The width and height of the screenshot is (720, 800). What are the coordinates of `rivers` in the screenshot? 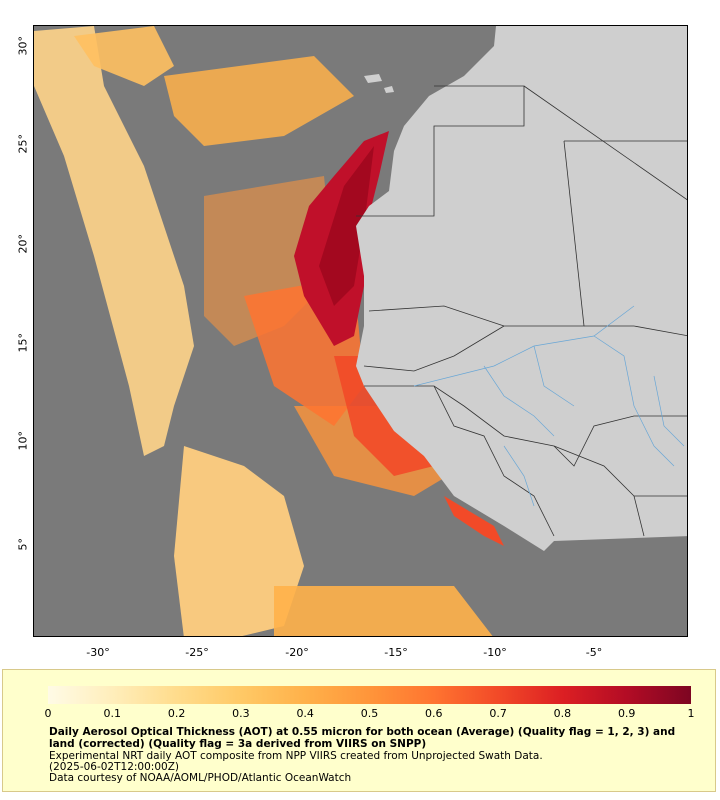 It's located at (549, 406).